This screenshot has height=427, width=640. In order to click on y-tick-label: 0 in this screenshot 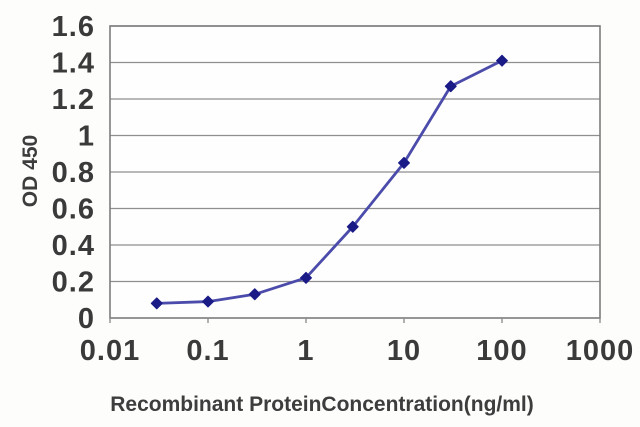, I will do `click(86, 319)`.